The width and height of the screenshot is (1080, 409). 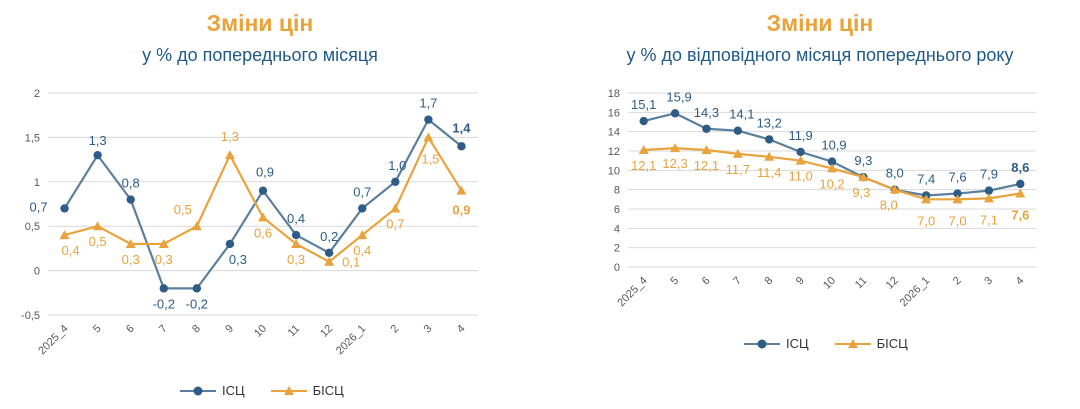 What do you see at coordinates (738, 169) in the screenshot?
I see `data-label-bicsc: 11,7` at bounding box center [738, 169].